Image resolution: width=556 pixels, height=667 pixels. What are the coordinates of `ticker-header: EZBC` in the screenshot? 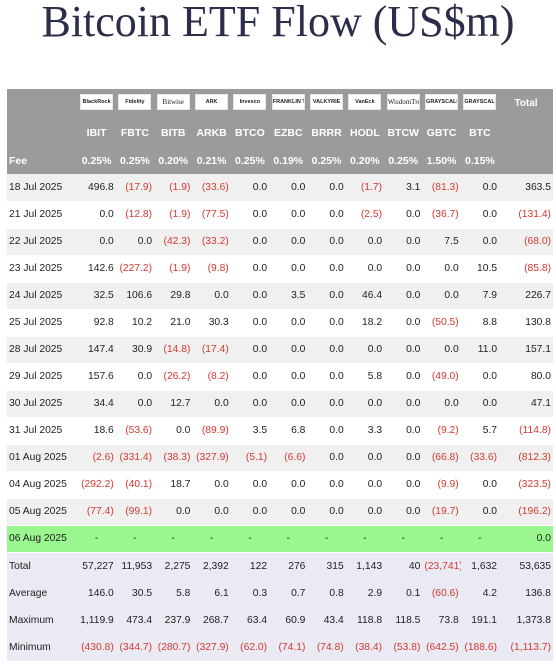 It's located at (288, 132).